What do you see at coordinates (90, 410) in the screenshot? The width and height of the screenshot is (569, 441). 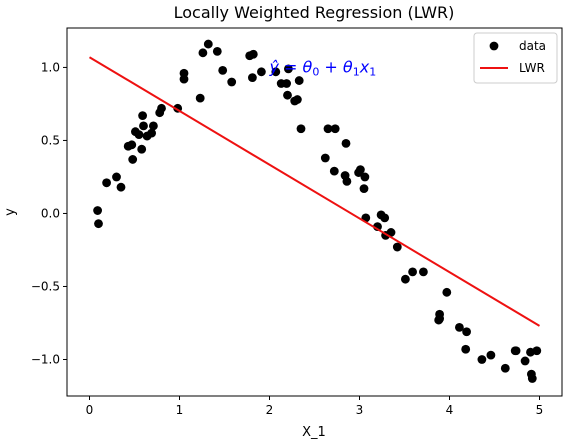 I see `x-tick-label: 0` at bounding box center [90, 410].